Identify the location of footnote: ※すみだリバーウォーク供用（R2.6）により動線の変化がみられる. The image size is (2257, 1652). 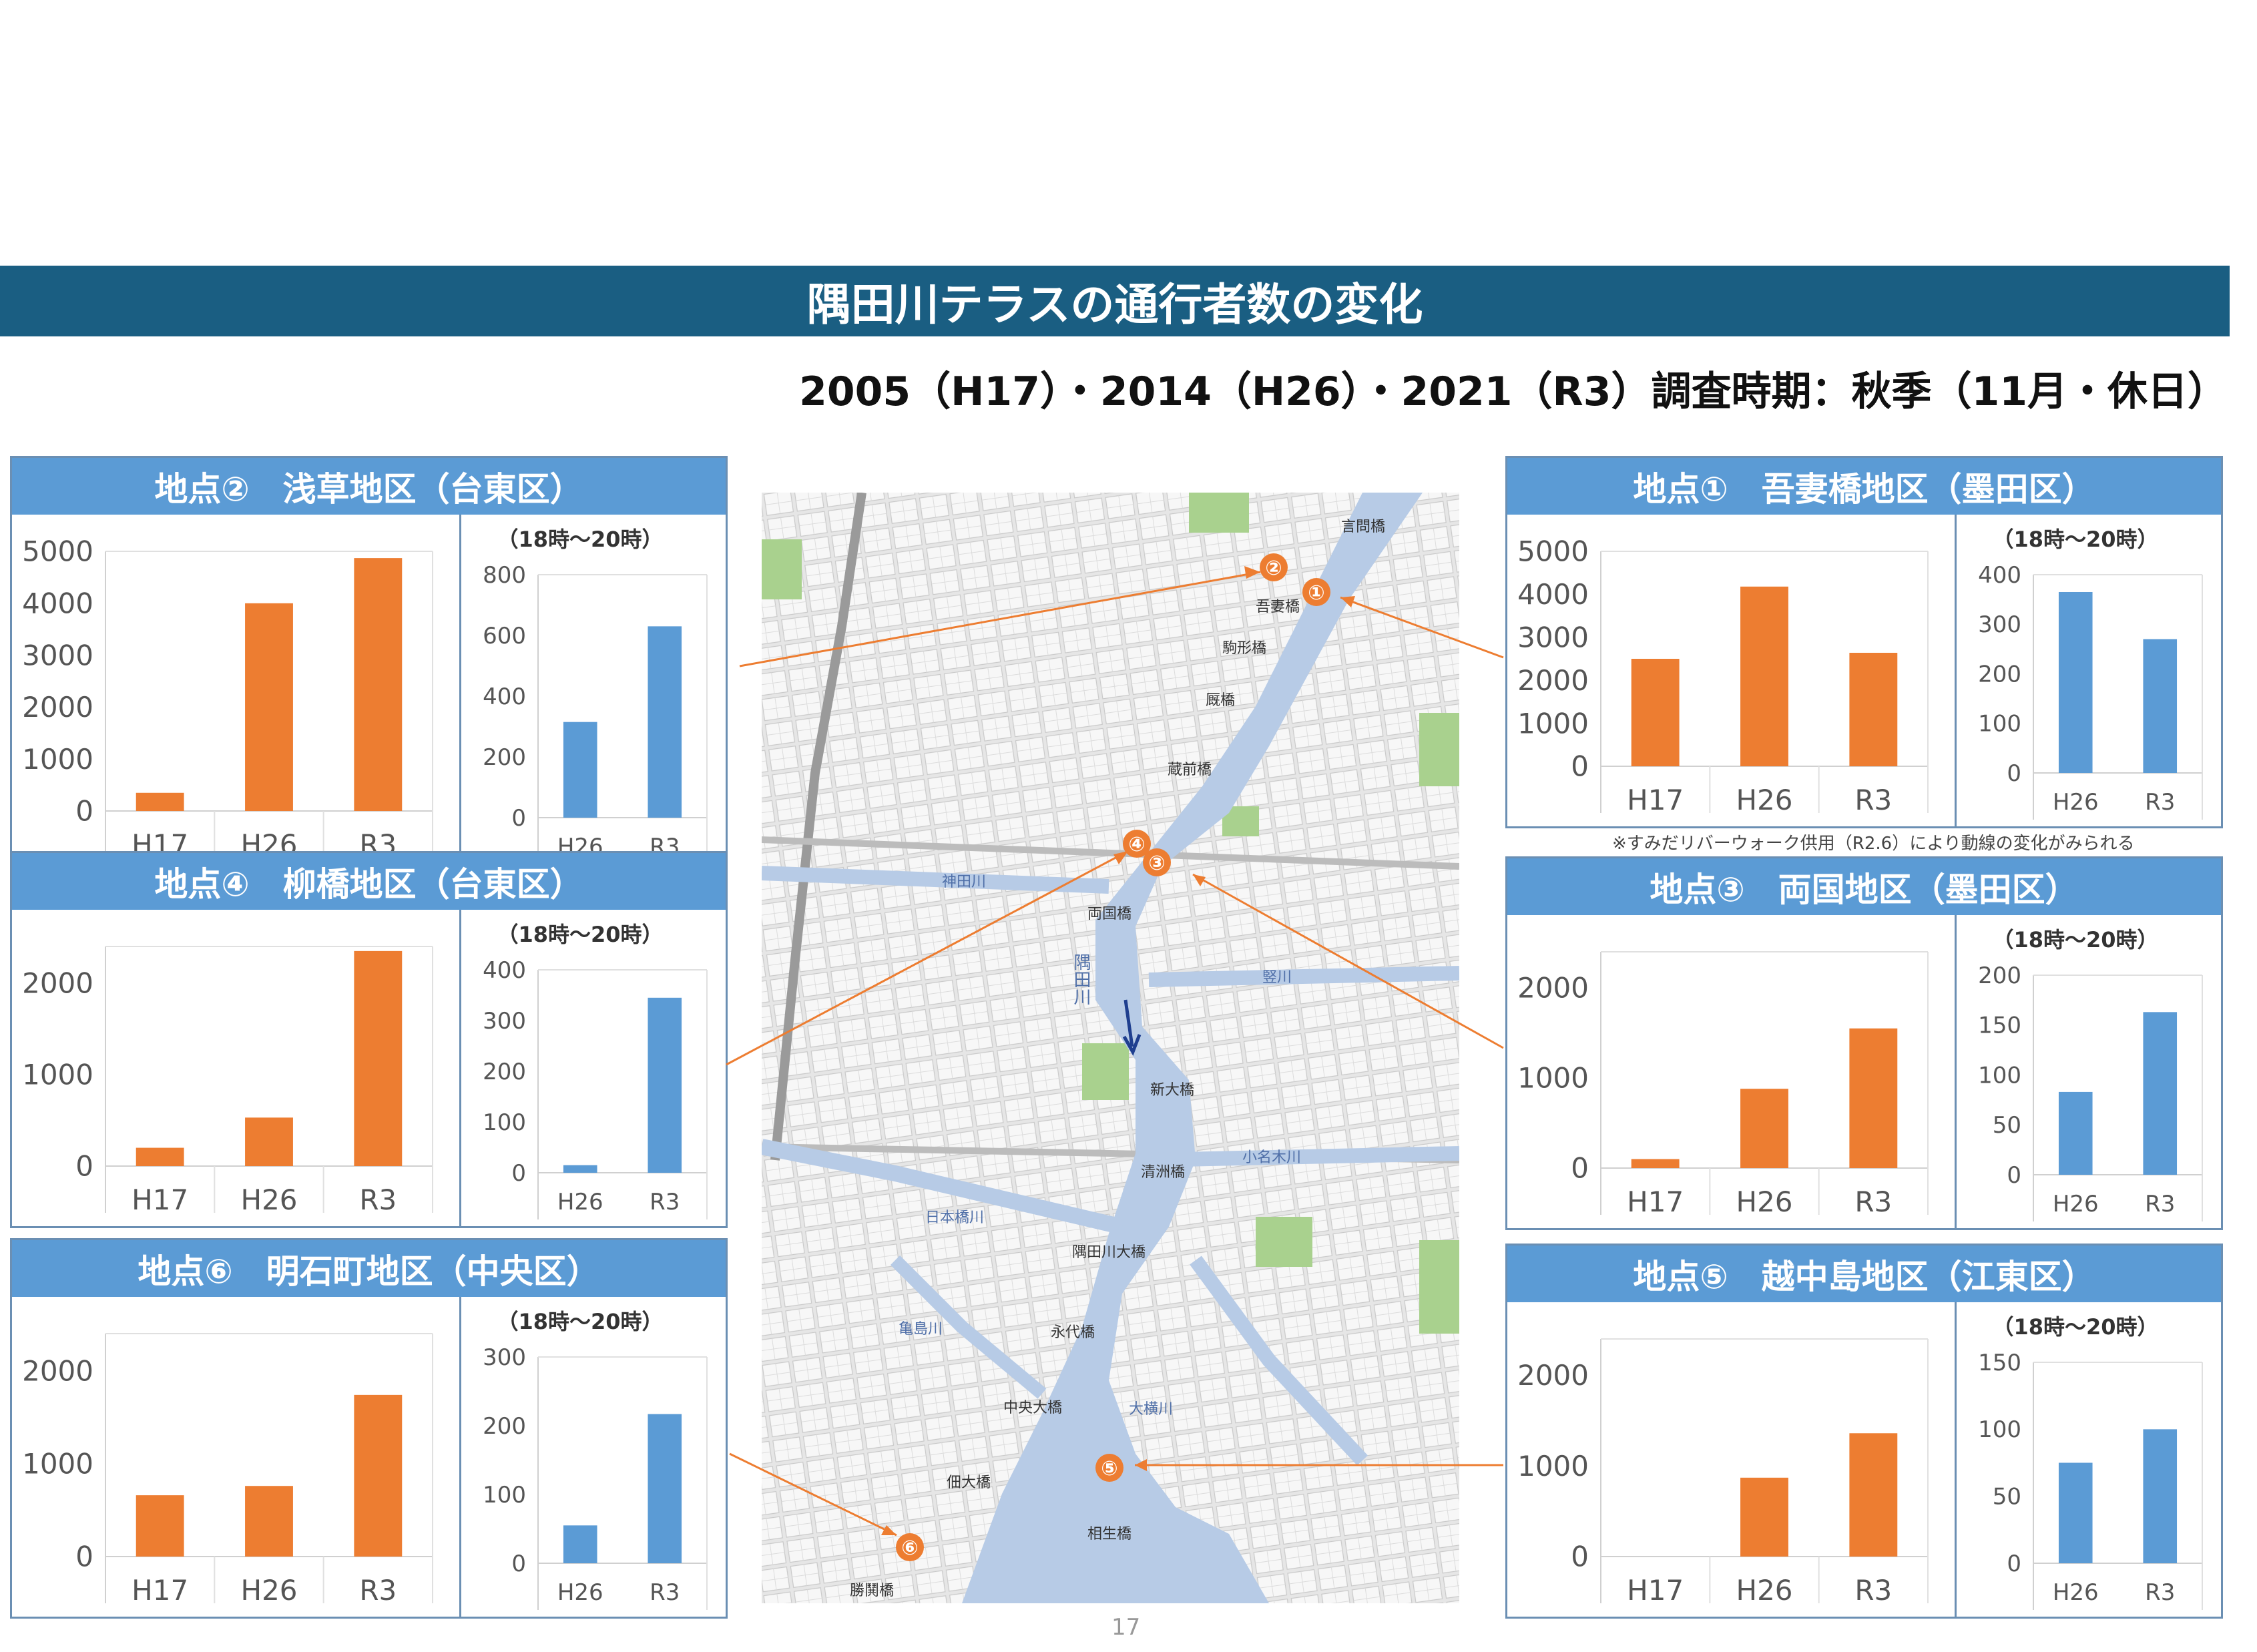
(1874, 844).